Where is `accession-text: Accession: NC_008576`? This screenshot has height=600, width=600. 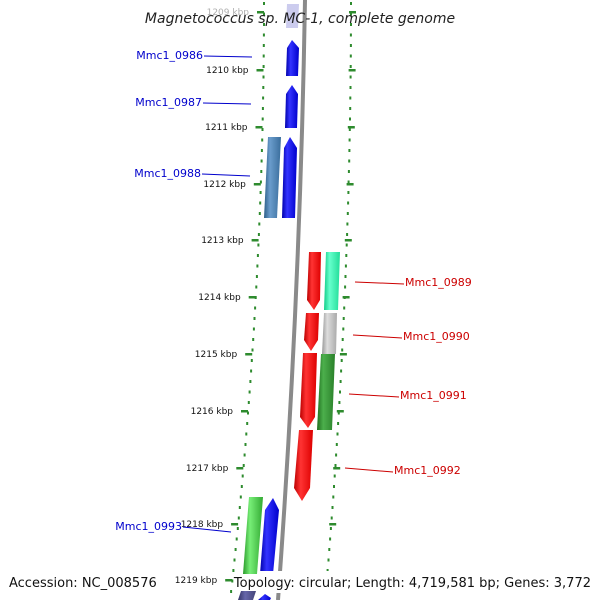 accession-text: Accession: NC_008576 is located at coordinates (83, 583).